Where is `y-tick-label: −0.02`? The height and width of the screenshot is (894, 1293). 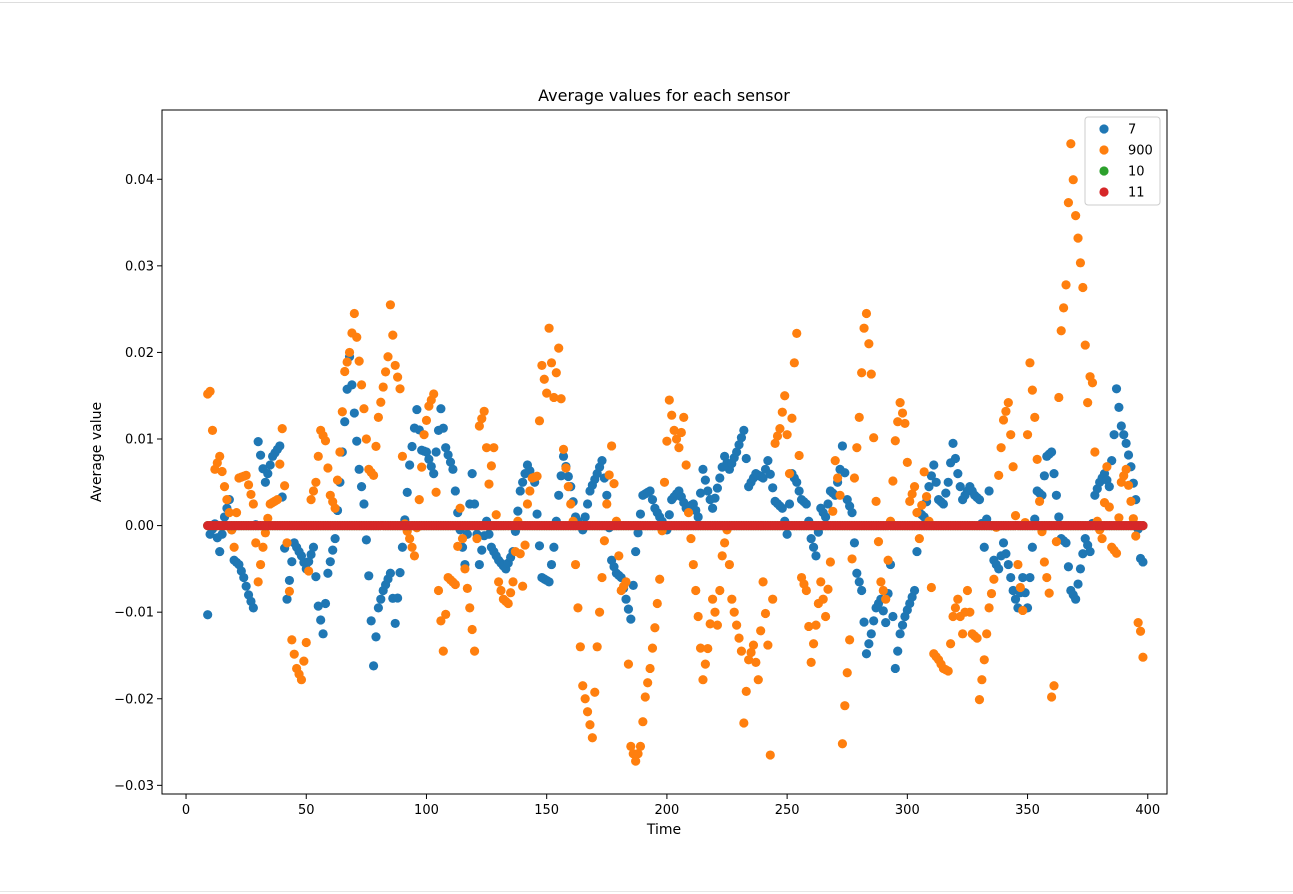
y-tick-label: −0.02 is located at coordinates (134, 699).